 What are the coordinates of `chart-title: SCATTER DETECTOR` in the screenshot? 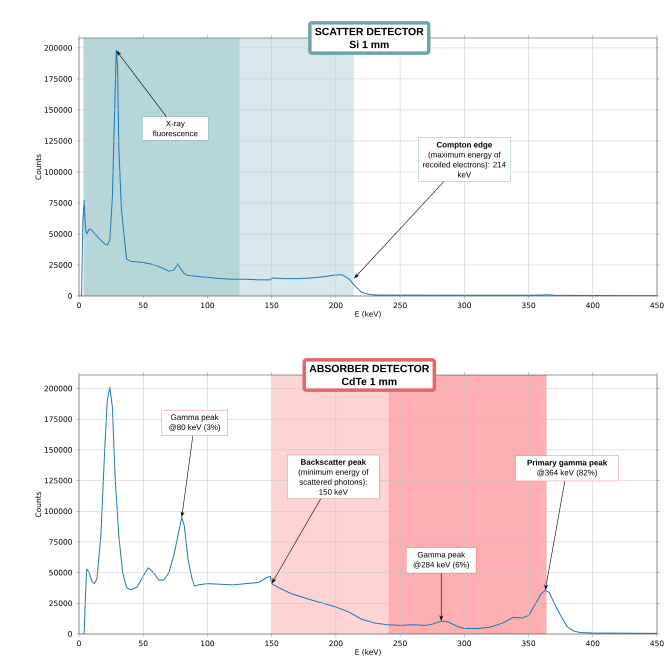 It's located at (369, 32).